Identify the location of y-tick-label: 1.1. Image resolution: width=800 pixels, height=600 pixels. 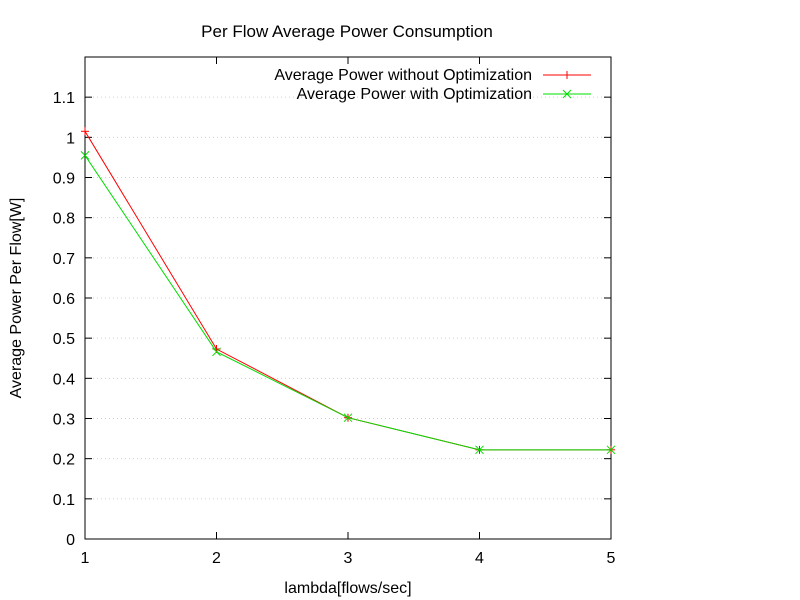
(64, 98).